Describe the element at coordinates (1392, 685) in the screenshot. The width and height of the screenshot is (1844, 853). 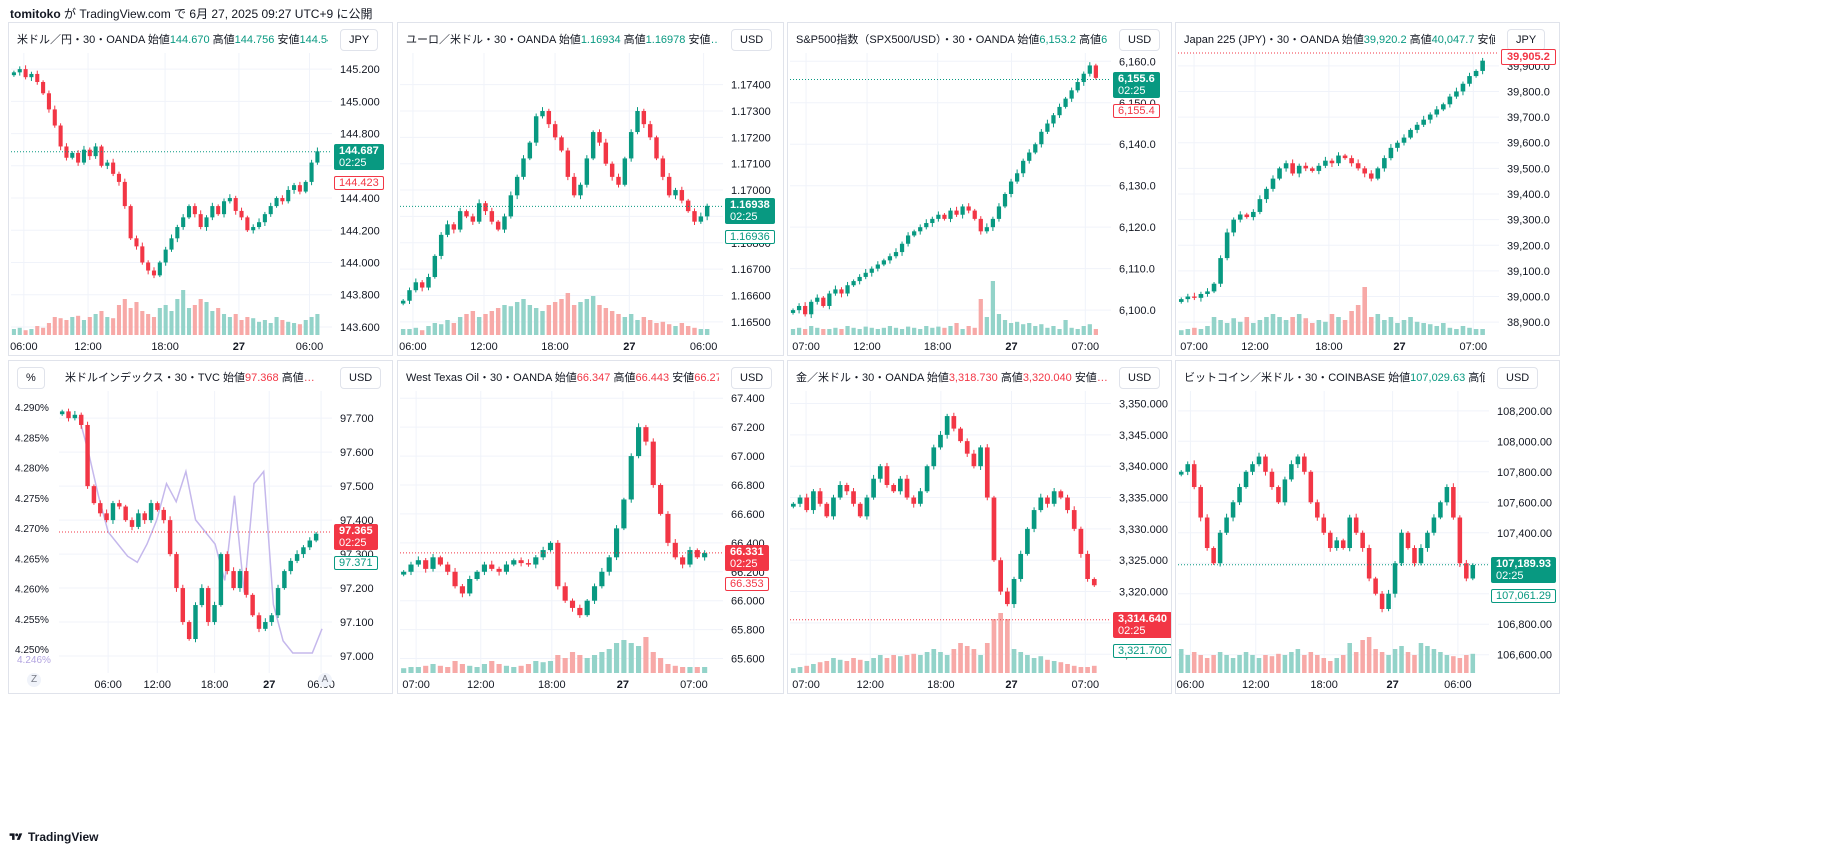
I see `x-tick-label: 27` at that location.